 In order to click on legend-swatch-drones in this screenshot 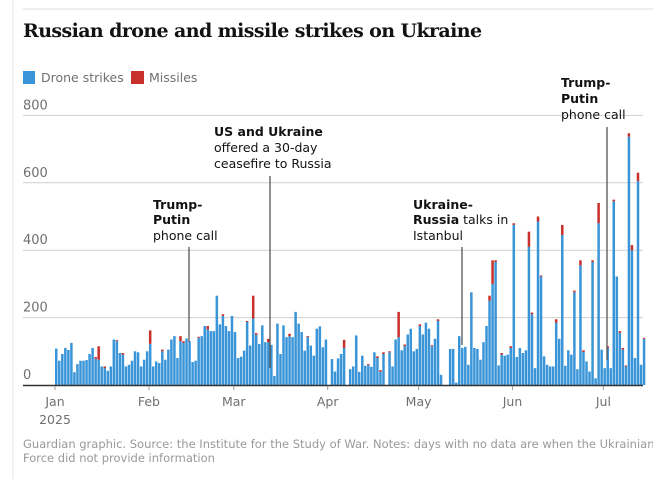, I will do `click(29, 77)`.